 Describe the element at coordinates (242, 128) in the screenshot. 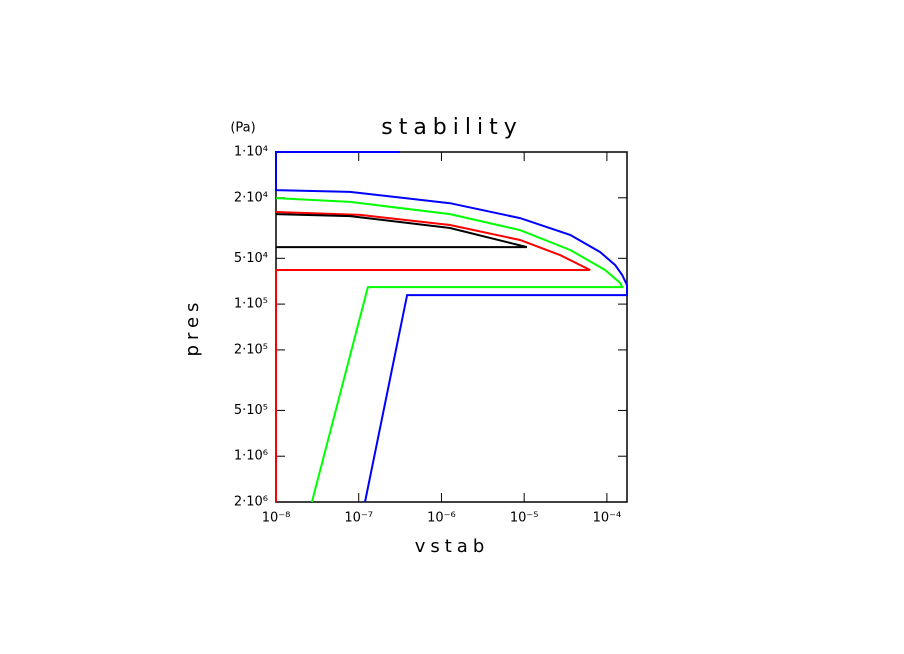

I see `y-unit: (Pa)` at that location.